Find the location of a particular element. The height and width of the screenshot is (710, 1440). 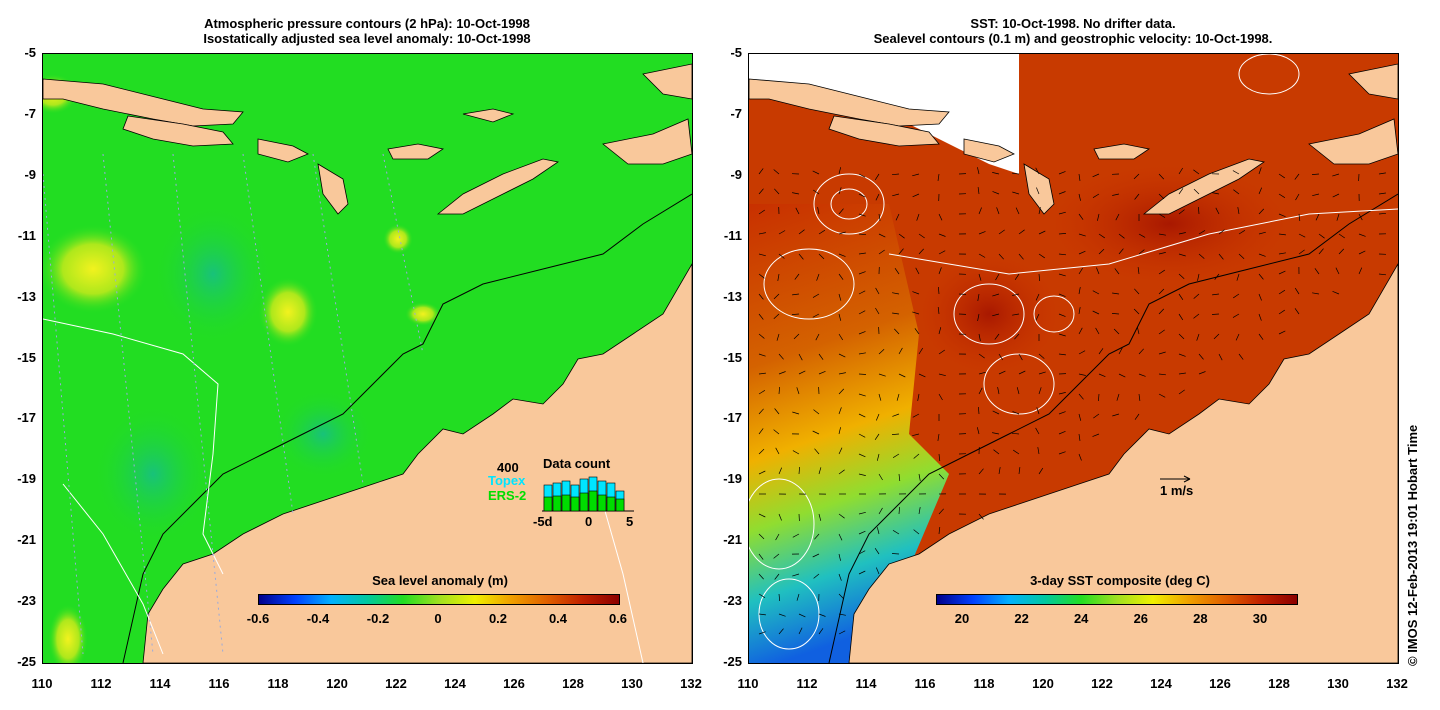

left-xtick: 130 is located at coordinates (632, 683).